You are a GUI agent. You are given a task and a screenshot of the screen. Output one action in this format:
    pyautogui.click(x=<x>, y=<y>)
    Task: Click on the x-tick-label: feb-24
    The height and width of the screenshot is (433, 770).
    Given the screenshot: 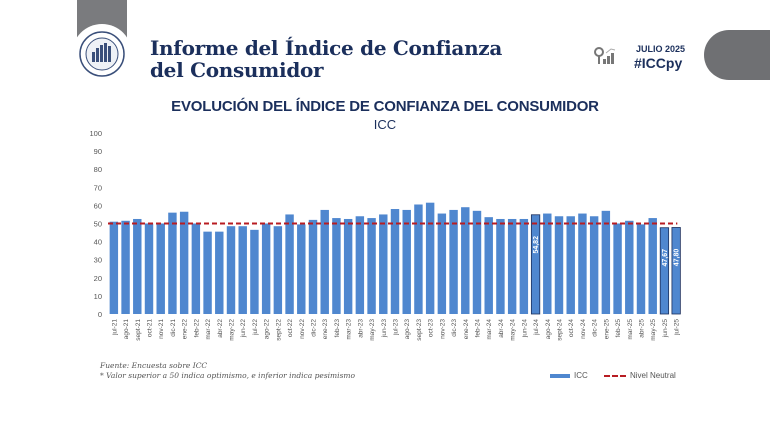 What is the action you would take?
    pyautogui.click(x=478, y=328)
    